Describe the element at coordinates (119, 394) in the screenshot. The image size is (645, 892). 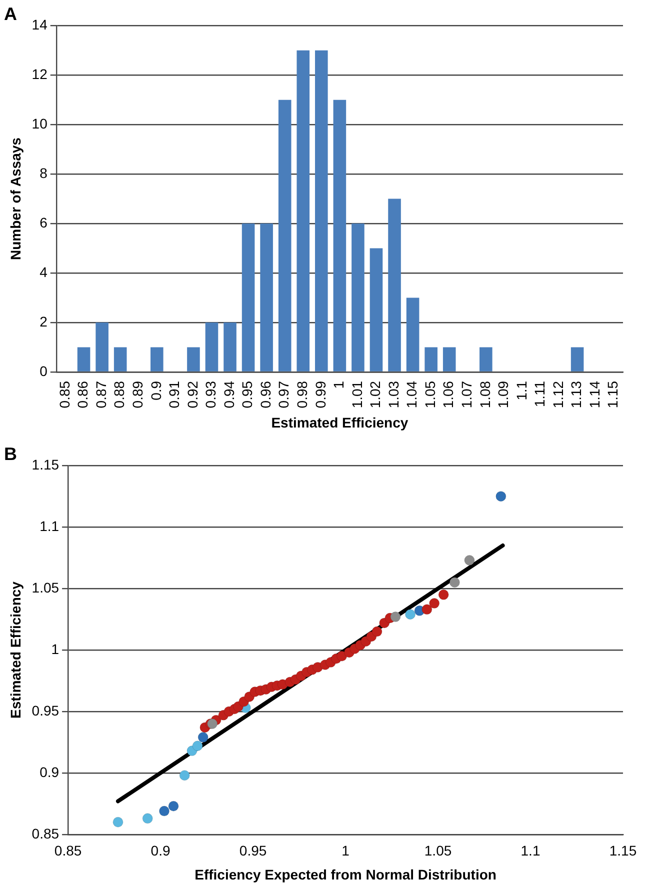
I see `x-tick-label: 0.88` at that location.